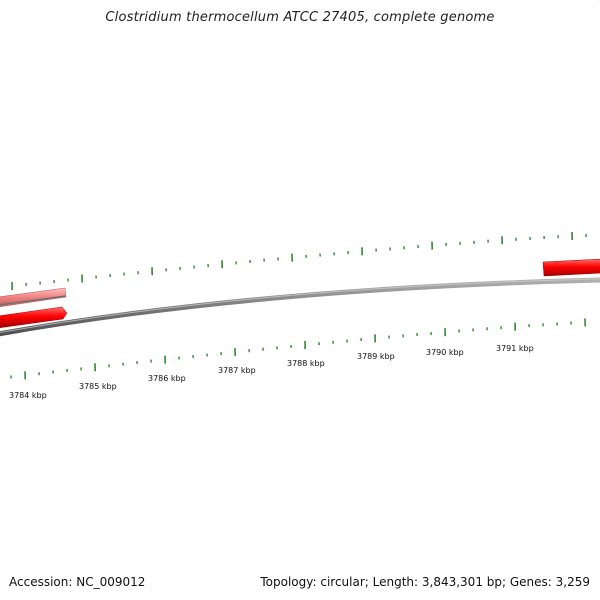  What do you see at coordinates (237, 370) in the screenshot?
I see `axis-label-3787: 3787 kbp` at bounding box center [237, 370].